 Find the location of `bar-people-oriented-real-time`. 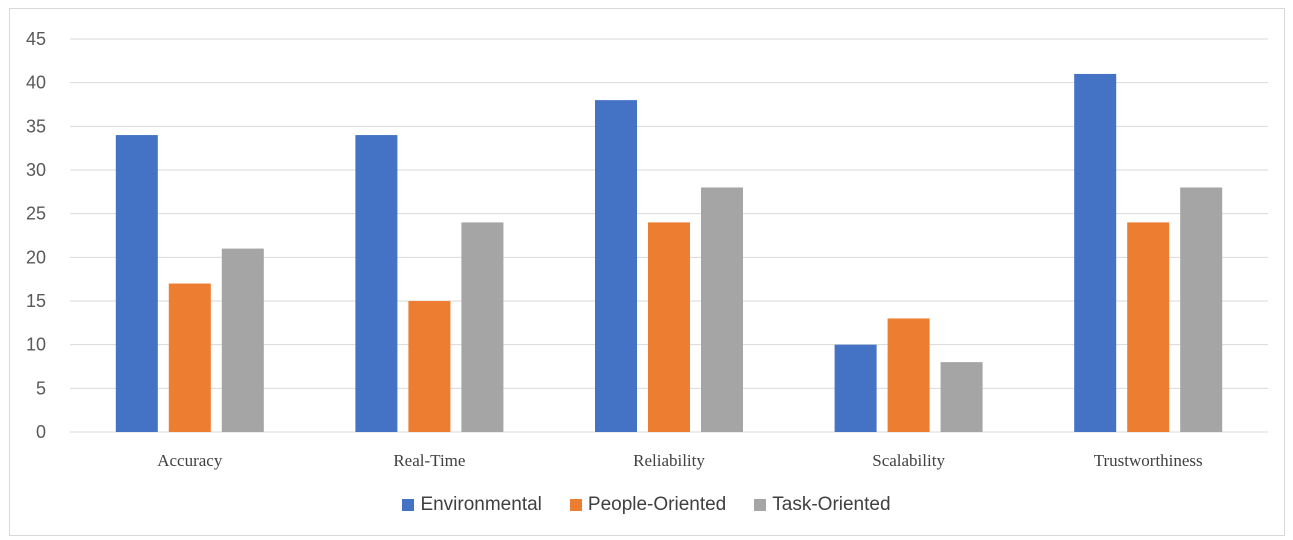

bar-people-oriented-real-time is located at coordinates (429, 366).